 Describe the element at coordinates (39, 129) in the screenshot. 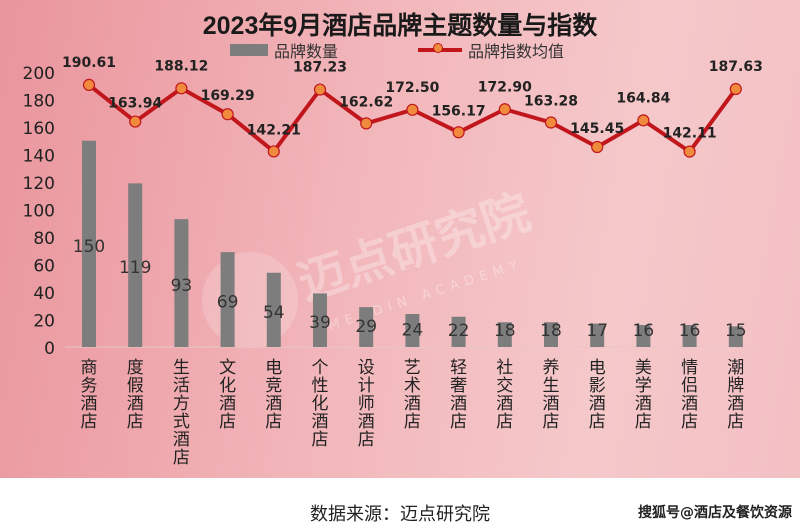

I see `y-tick-label: 160` at that location.